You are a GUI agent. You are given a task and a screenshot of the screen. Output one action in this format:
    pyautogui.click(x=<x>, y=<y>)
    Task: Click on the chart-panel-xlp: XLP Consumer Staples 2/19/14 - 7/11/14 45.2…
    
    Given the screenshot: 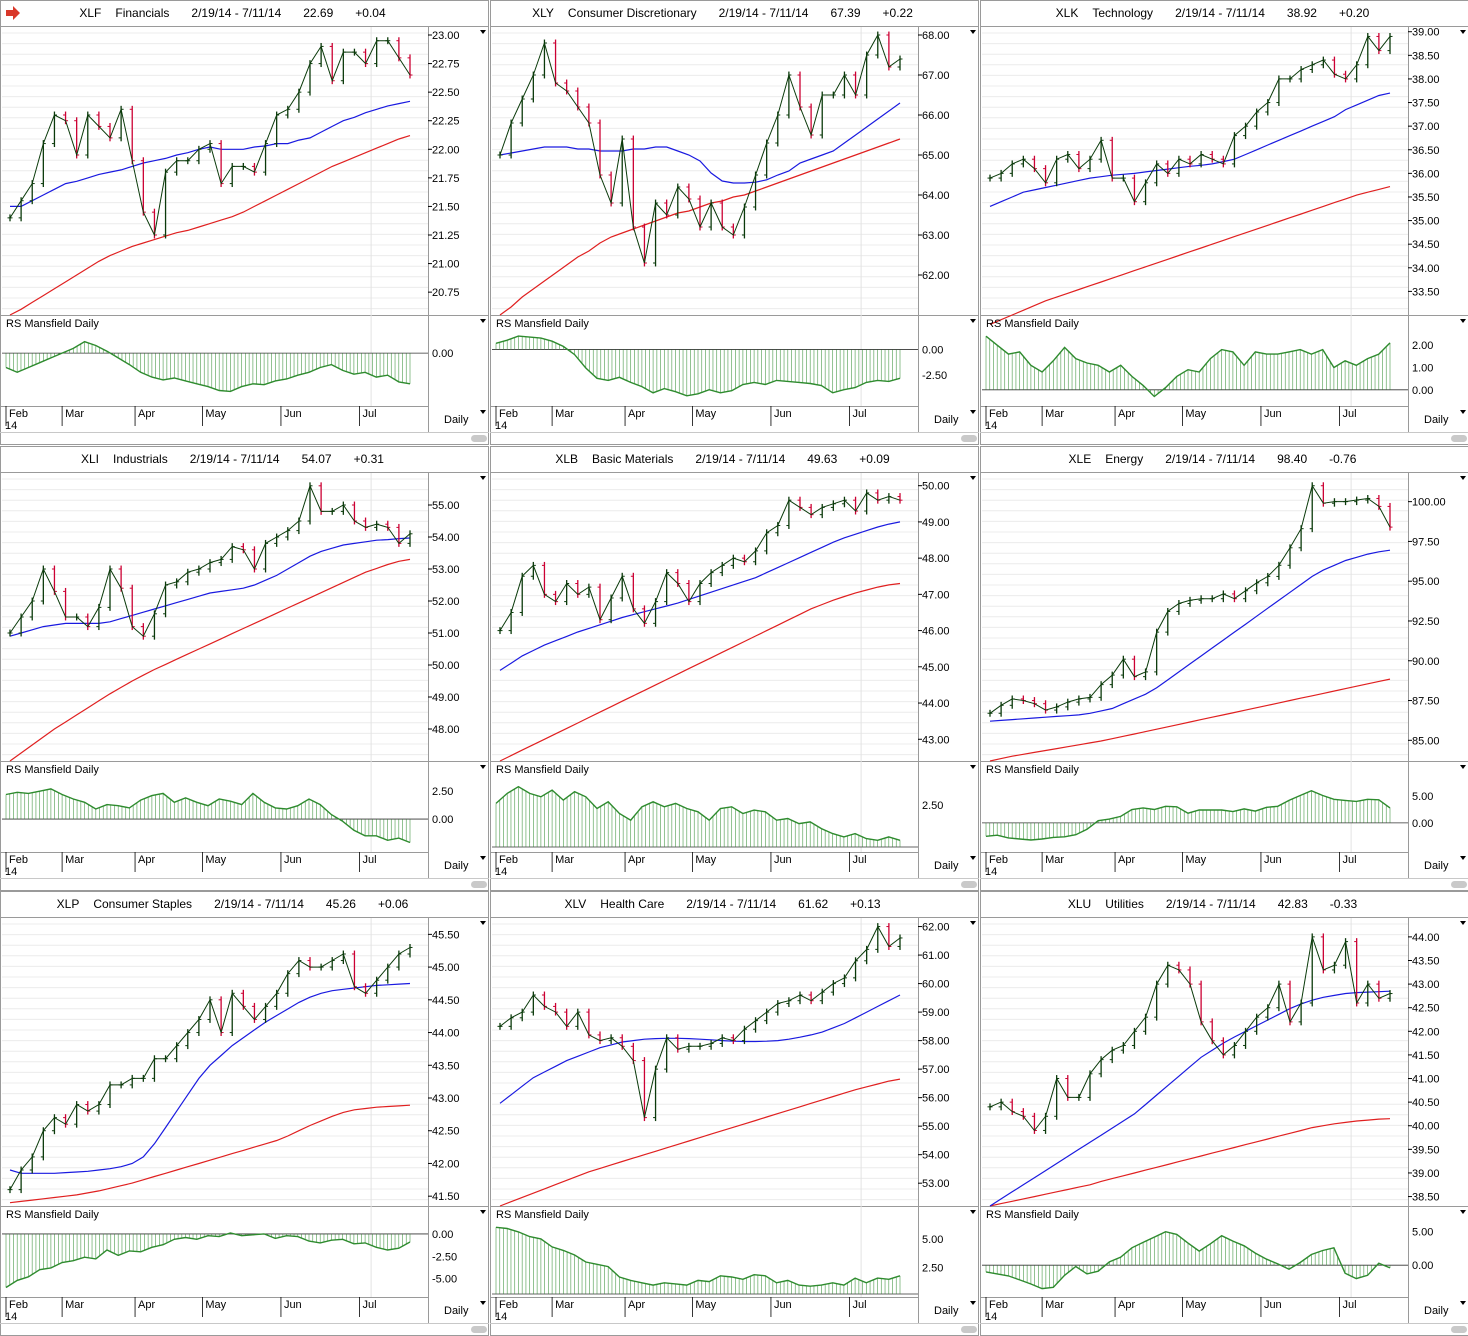 What is the action you would take?
    pyautogui.click(x=244, y=1113)
    